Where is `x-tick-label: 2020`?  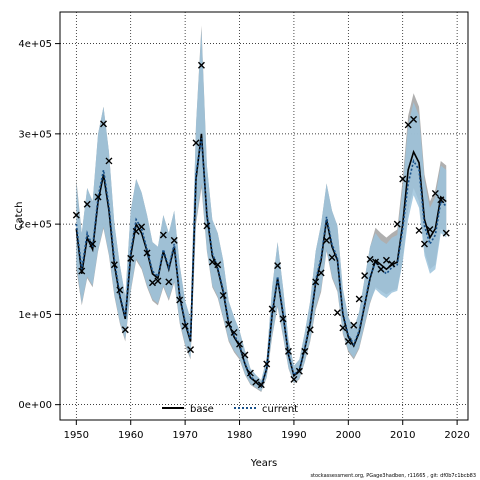 x-tick-label: 2020 is located at coordinates (456, 435).